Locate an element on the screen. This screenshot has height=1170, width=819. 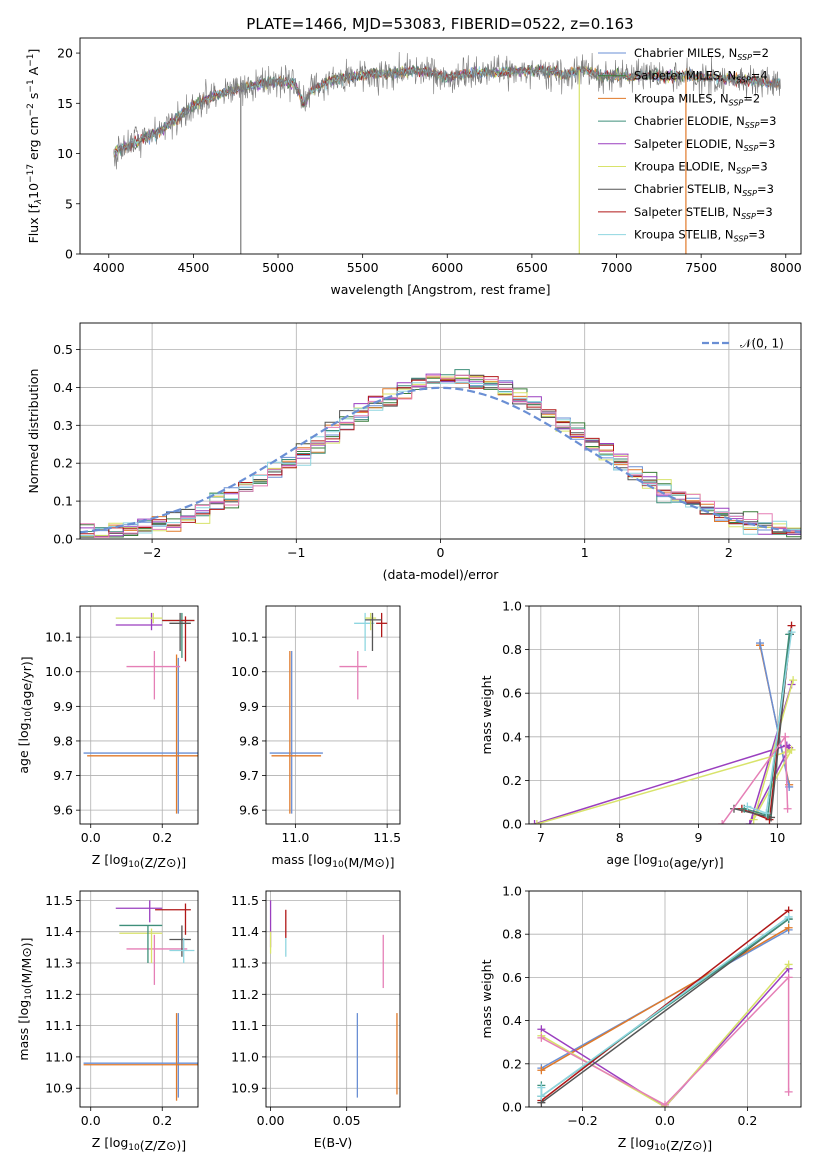
tick-label-x: 0.00 is located at coordinates (271, 1120).